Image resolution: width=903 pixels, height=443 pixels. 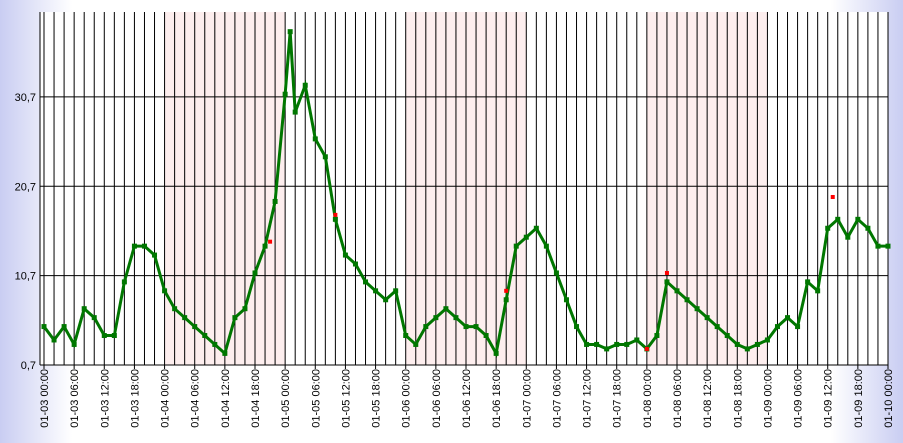 What do you see at coordinates (527, 398) in the screenshot?
I see `x-tick-label: 01-07 00:00` at bounding box center [527, 398].